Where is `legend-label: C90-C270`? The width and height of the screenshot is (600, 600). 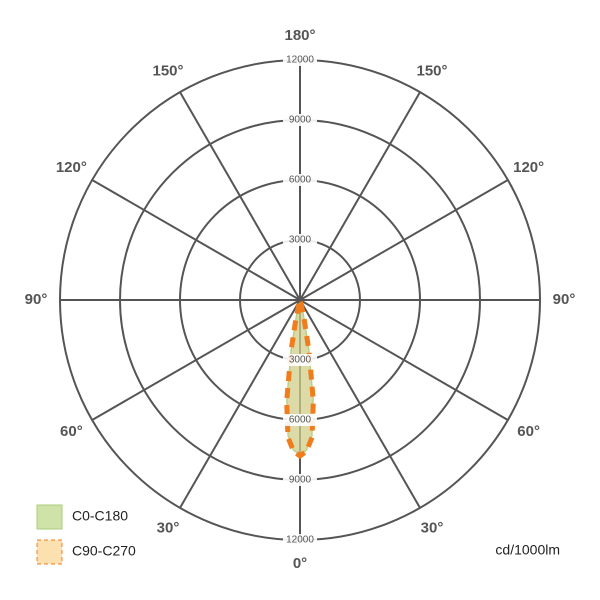 legend-label: C90-C270 is located at coordinates (104, 551).